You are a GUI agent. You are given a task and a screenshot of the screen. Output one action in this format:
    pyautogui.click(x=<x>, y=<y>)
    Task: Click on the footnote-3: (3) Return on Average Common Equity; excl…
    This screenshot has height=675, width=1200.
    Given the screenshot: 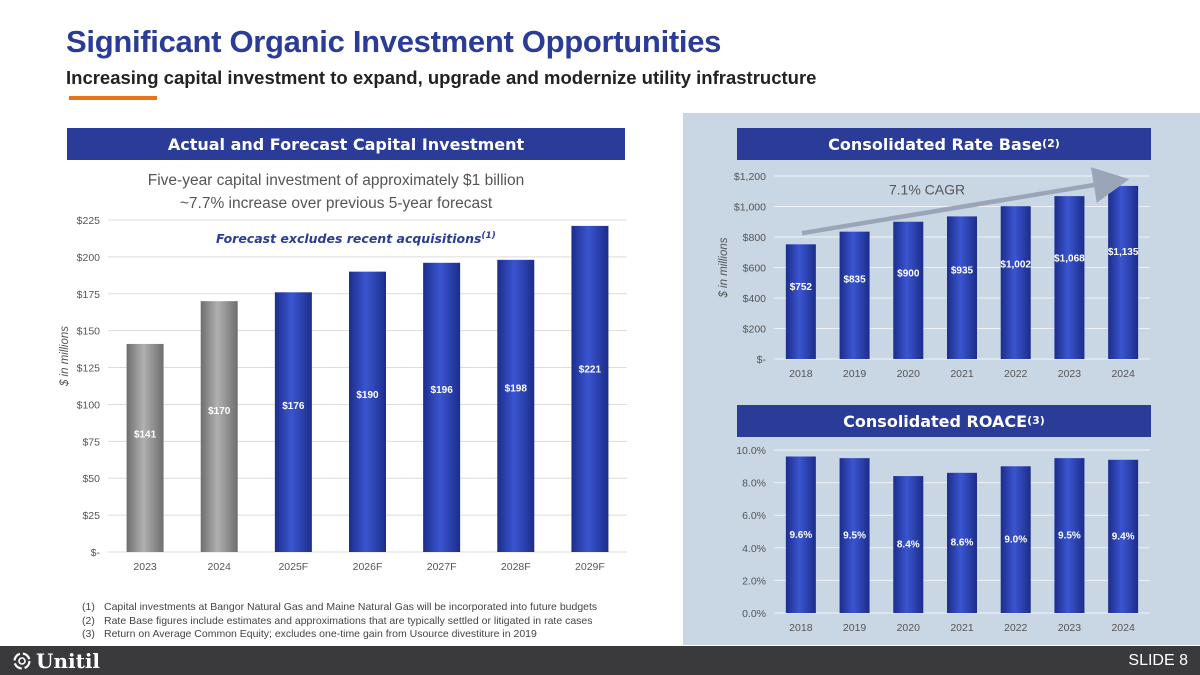 What is the action you would take?
    pyautogui.click(x=309, y=634)
    